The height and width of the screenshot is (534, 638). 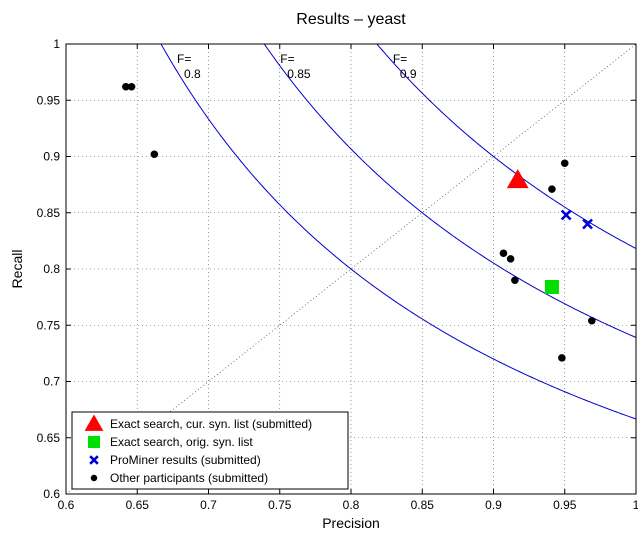 What do you see at coordinates (208, 505) in the screenshot?
I see `x-tick-label: 0.7` at bounding box center [208, 505].